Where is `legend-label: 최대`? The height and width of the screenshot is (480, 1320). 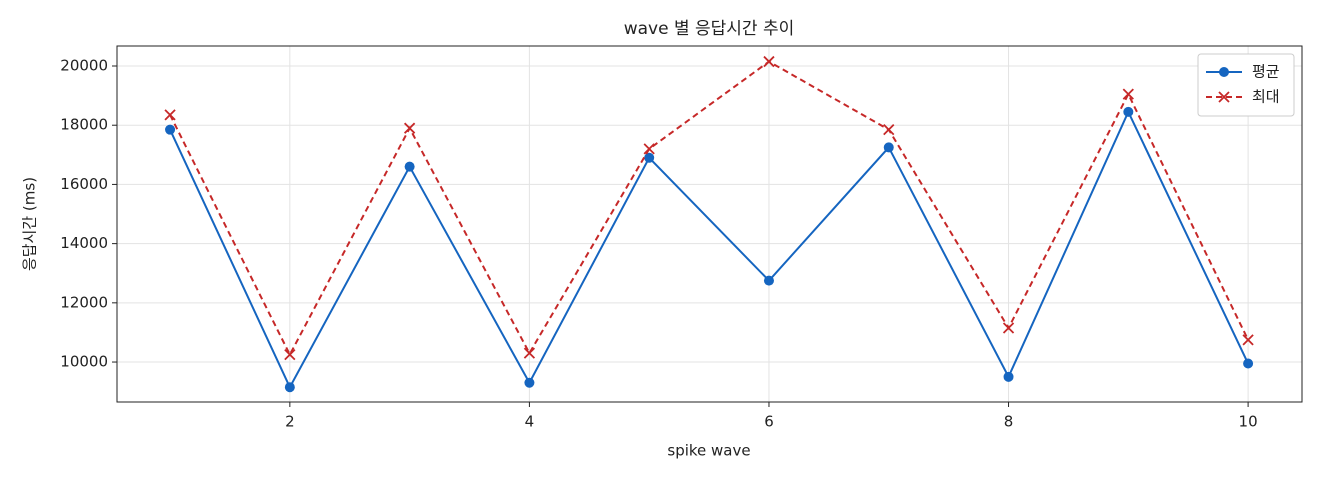
legend-label: 최대 is located at coordinates (1266, 97).